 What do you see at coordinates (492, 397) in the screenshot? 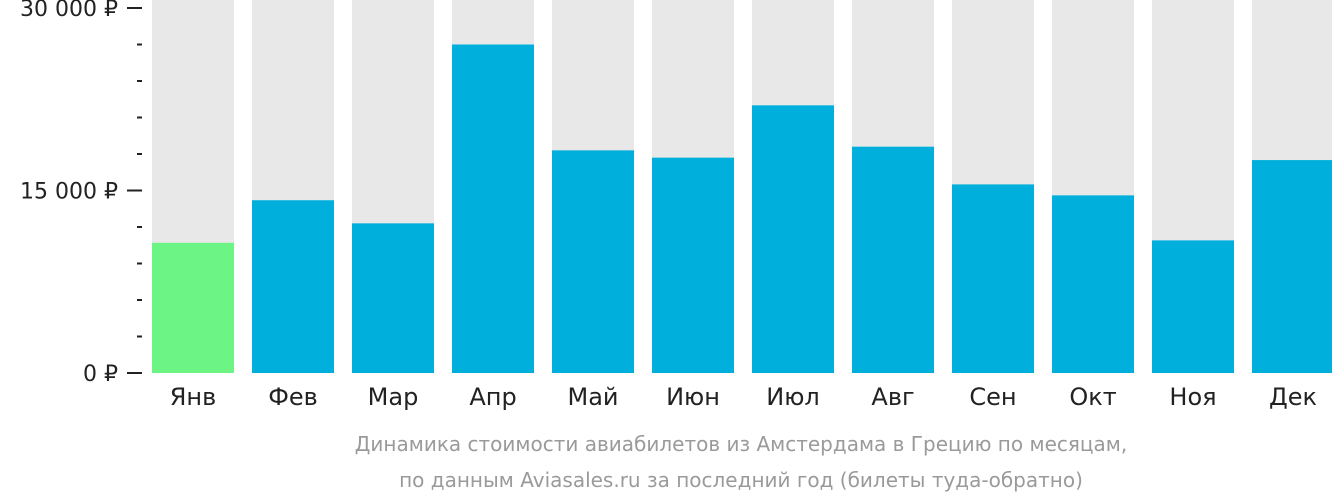
I see `x-tick-label: Апр` at bounding box center [492, 397].